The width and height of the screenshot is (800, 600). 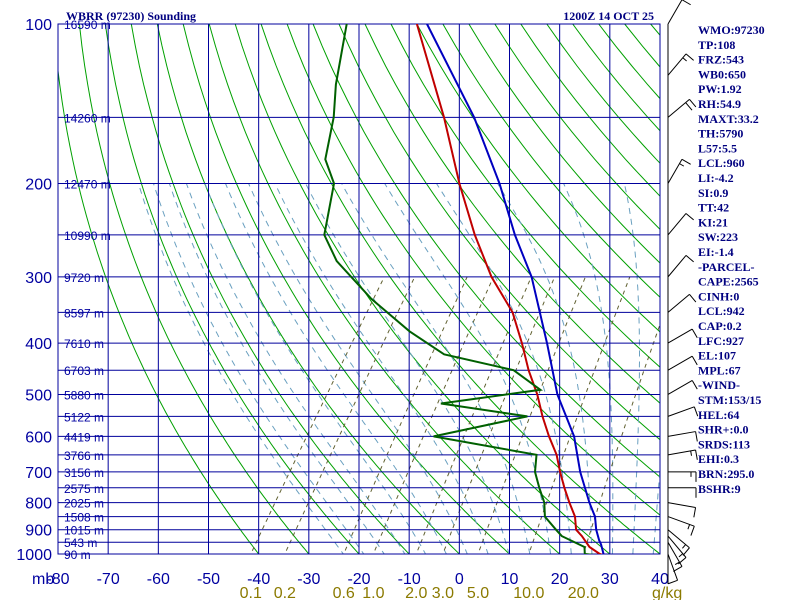 I want to click on mixing-ratio-tick-label: 0.6, so click(x=344, y=592).